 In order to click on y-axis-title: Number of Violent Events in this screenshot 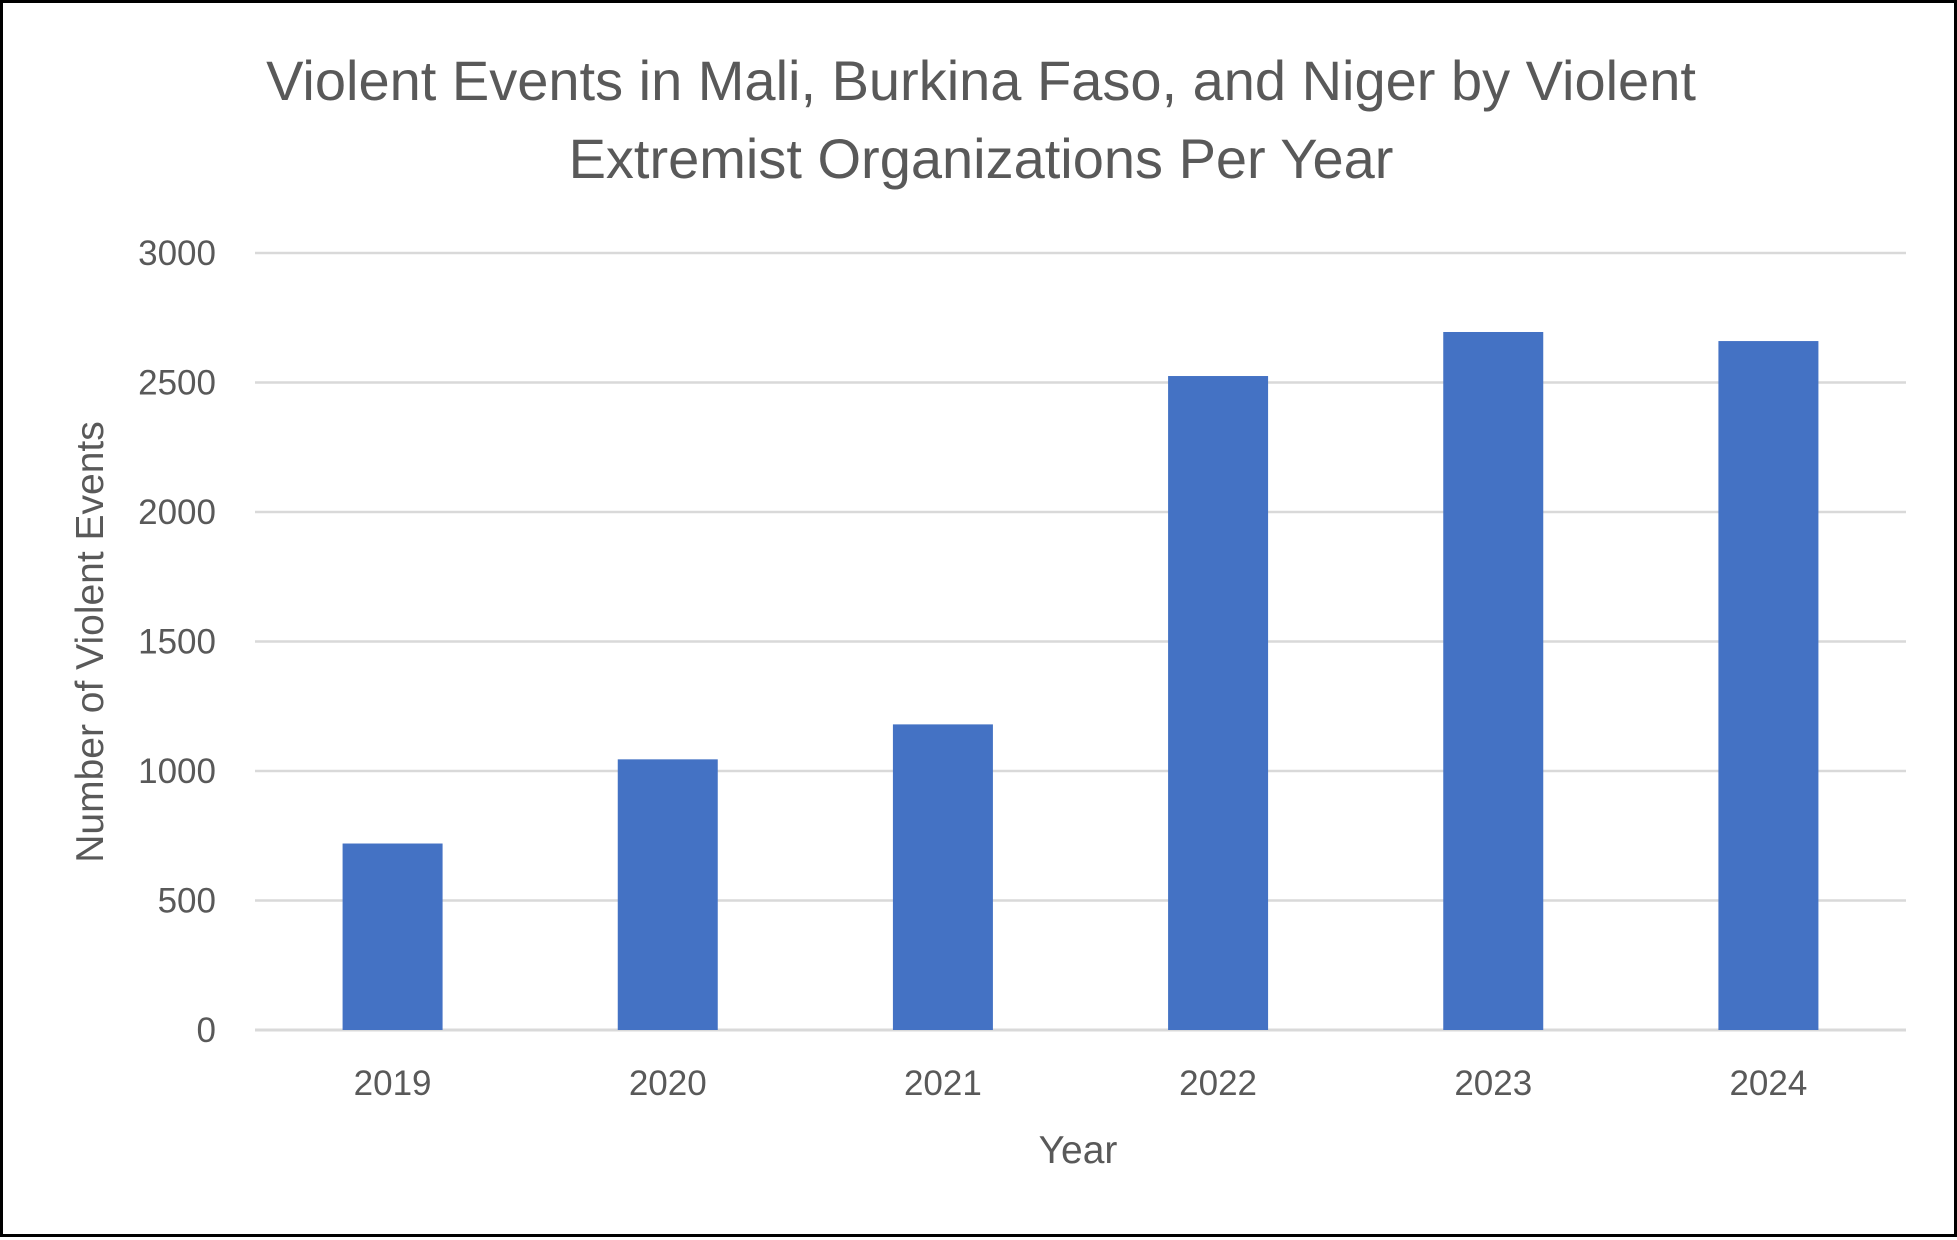, I will do `click(90, 642)`.